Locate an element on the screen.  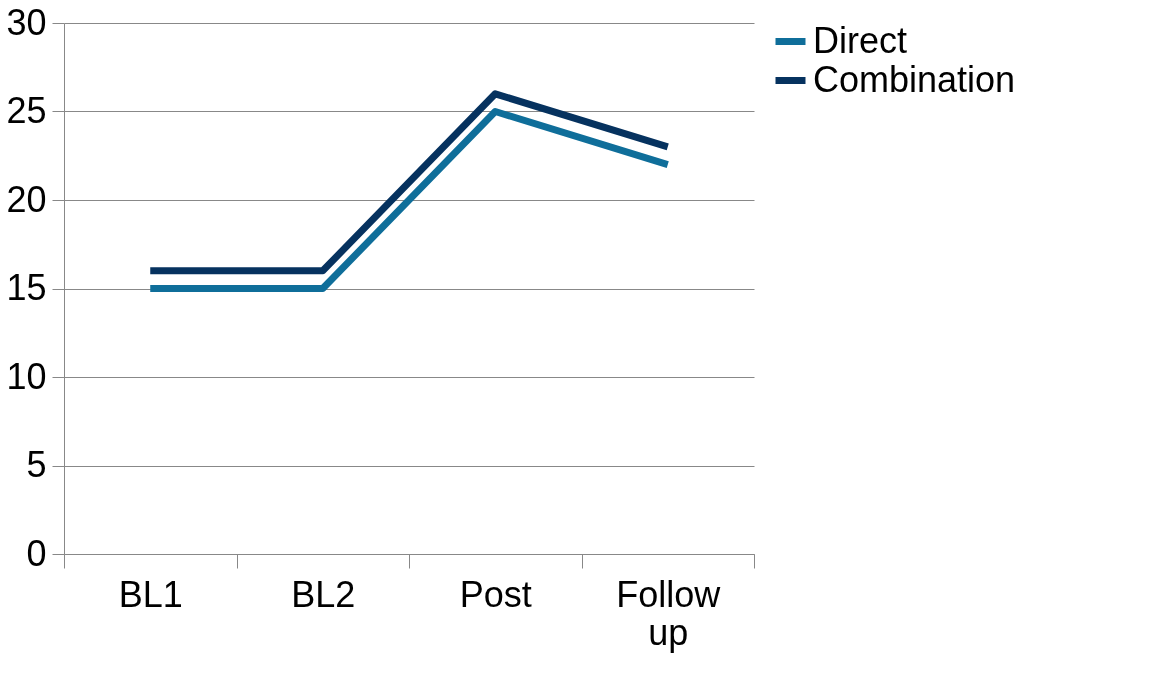
x-tick-label: BL1 is located at coordinates (150, 594).